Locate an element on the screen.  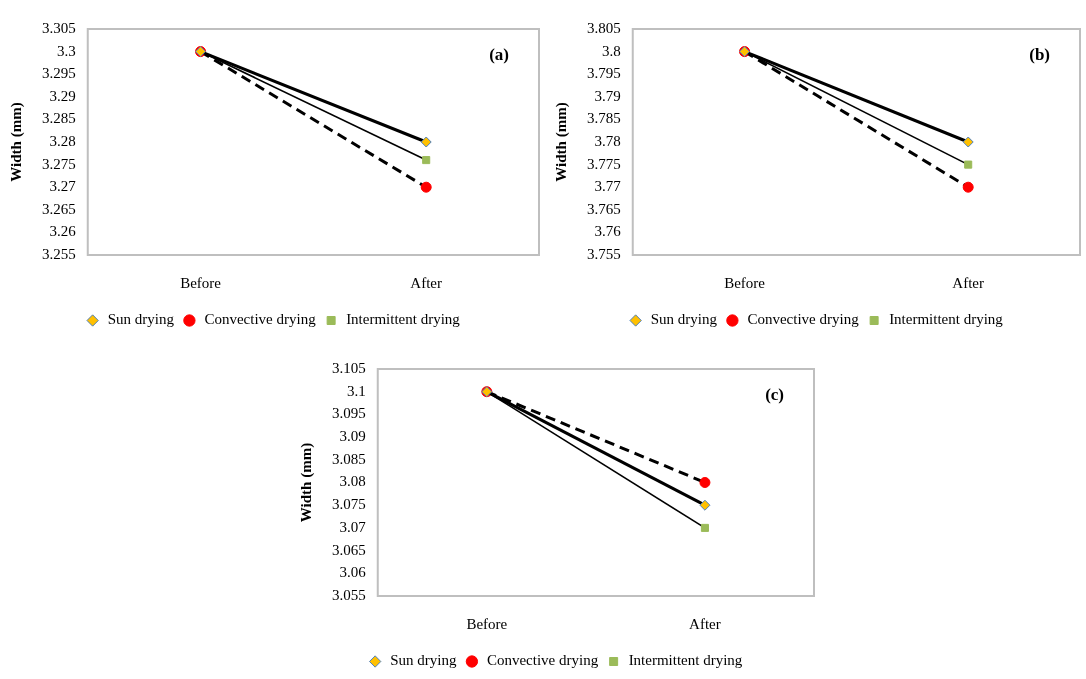
y-tick-label: 3.295 is located at coordinates (59, 73).